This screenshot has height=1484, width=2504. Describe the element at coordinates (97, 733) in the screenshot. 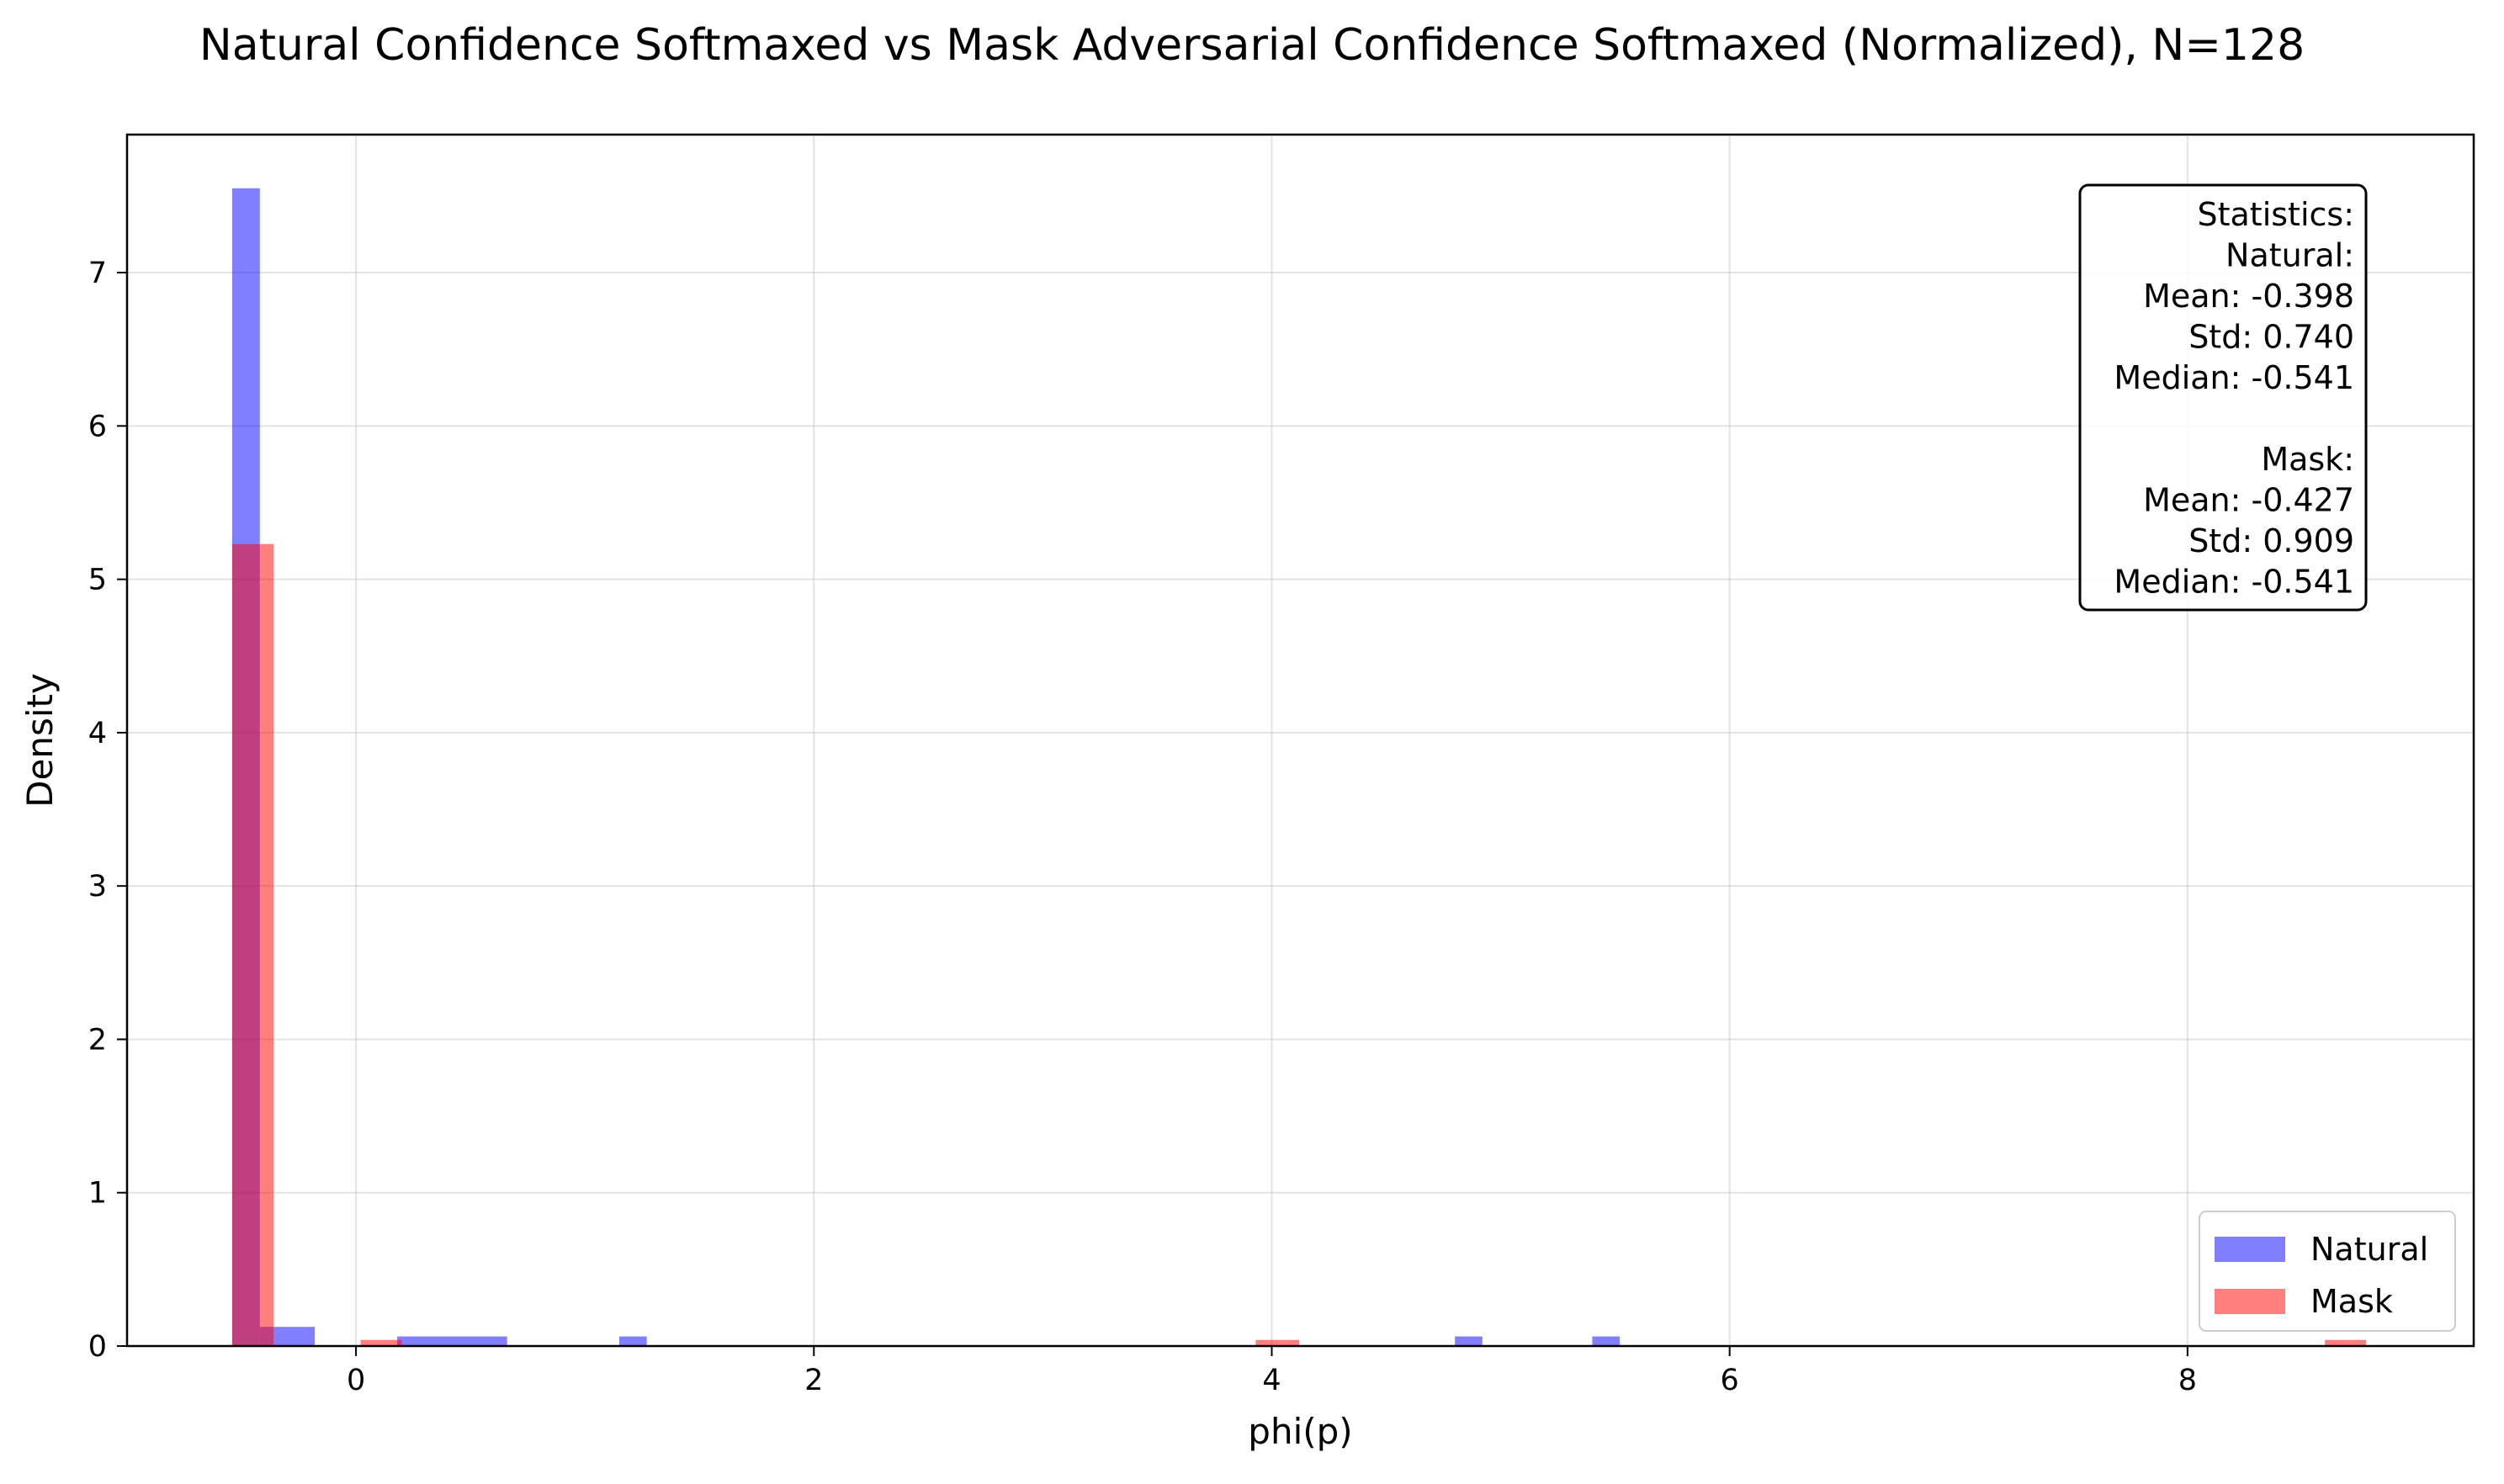

I see `y-tick-label: 4` at that location.